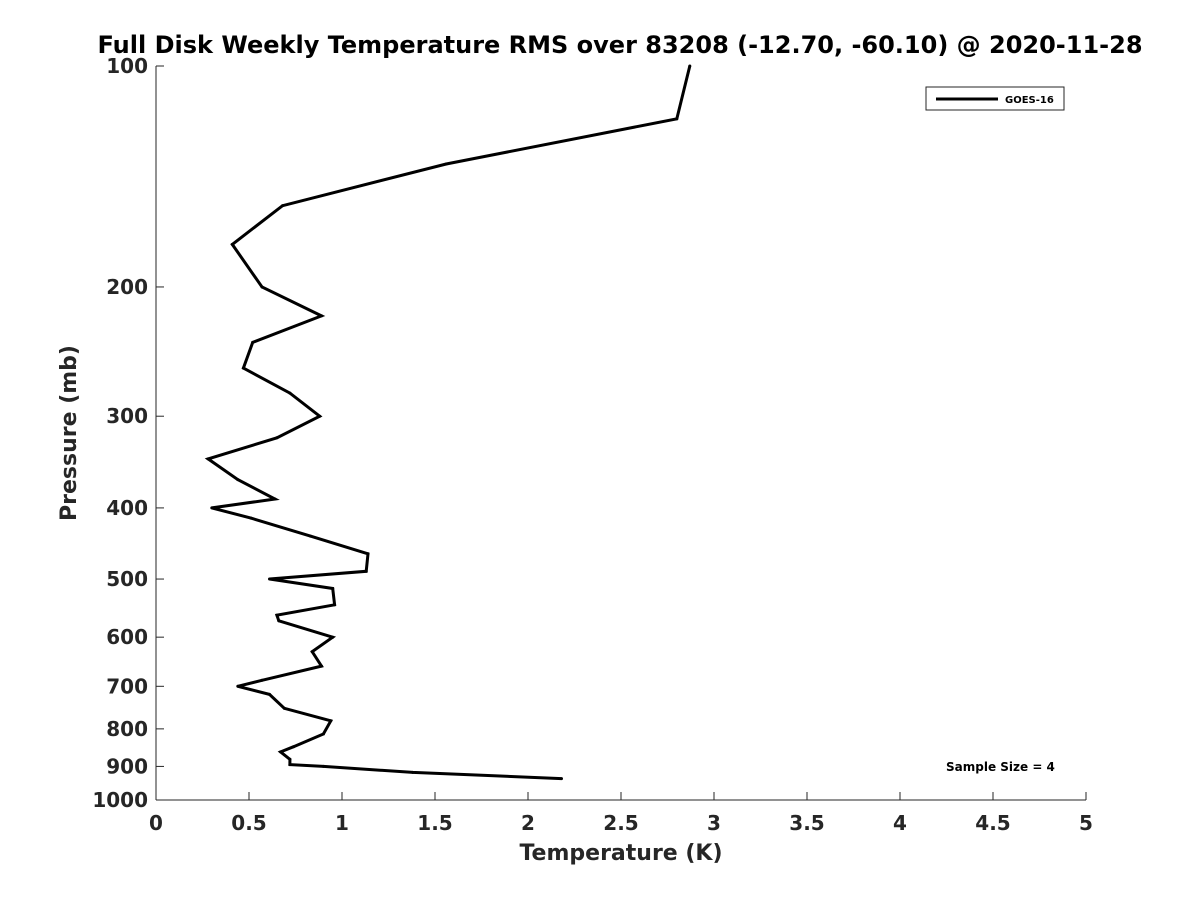  Describe the element at coordinates (342, 823) in the screenshot. I see `x-tick-label: 1` at that location.